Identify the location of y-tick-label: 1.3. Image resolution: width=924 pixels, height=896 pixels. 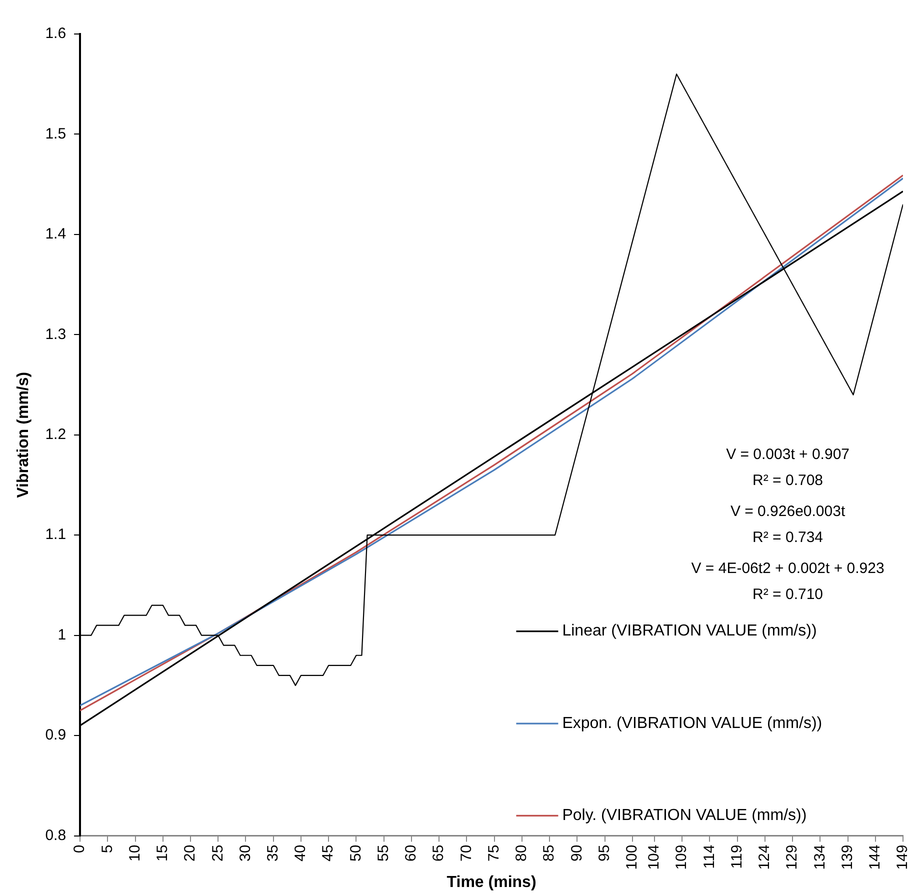
(55, 334).